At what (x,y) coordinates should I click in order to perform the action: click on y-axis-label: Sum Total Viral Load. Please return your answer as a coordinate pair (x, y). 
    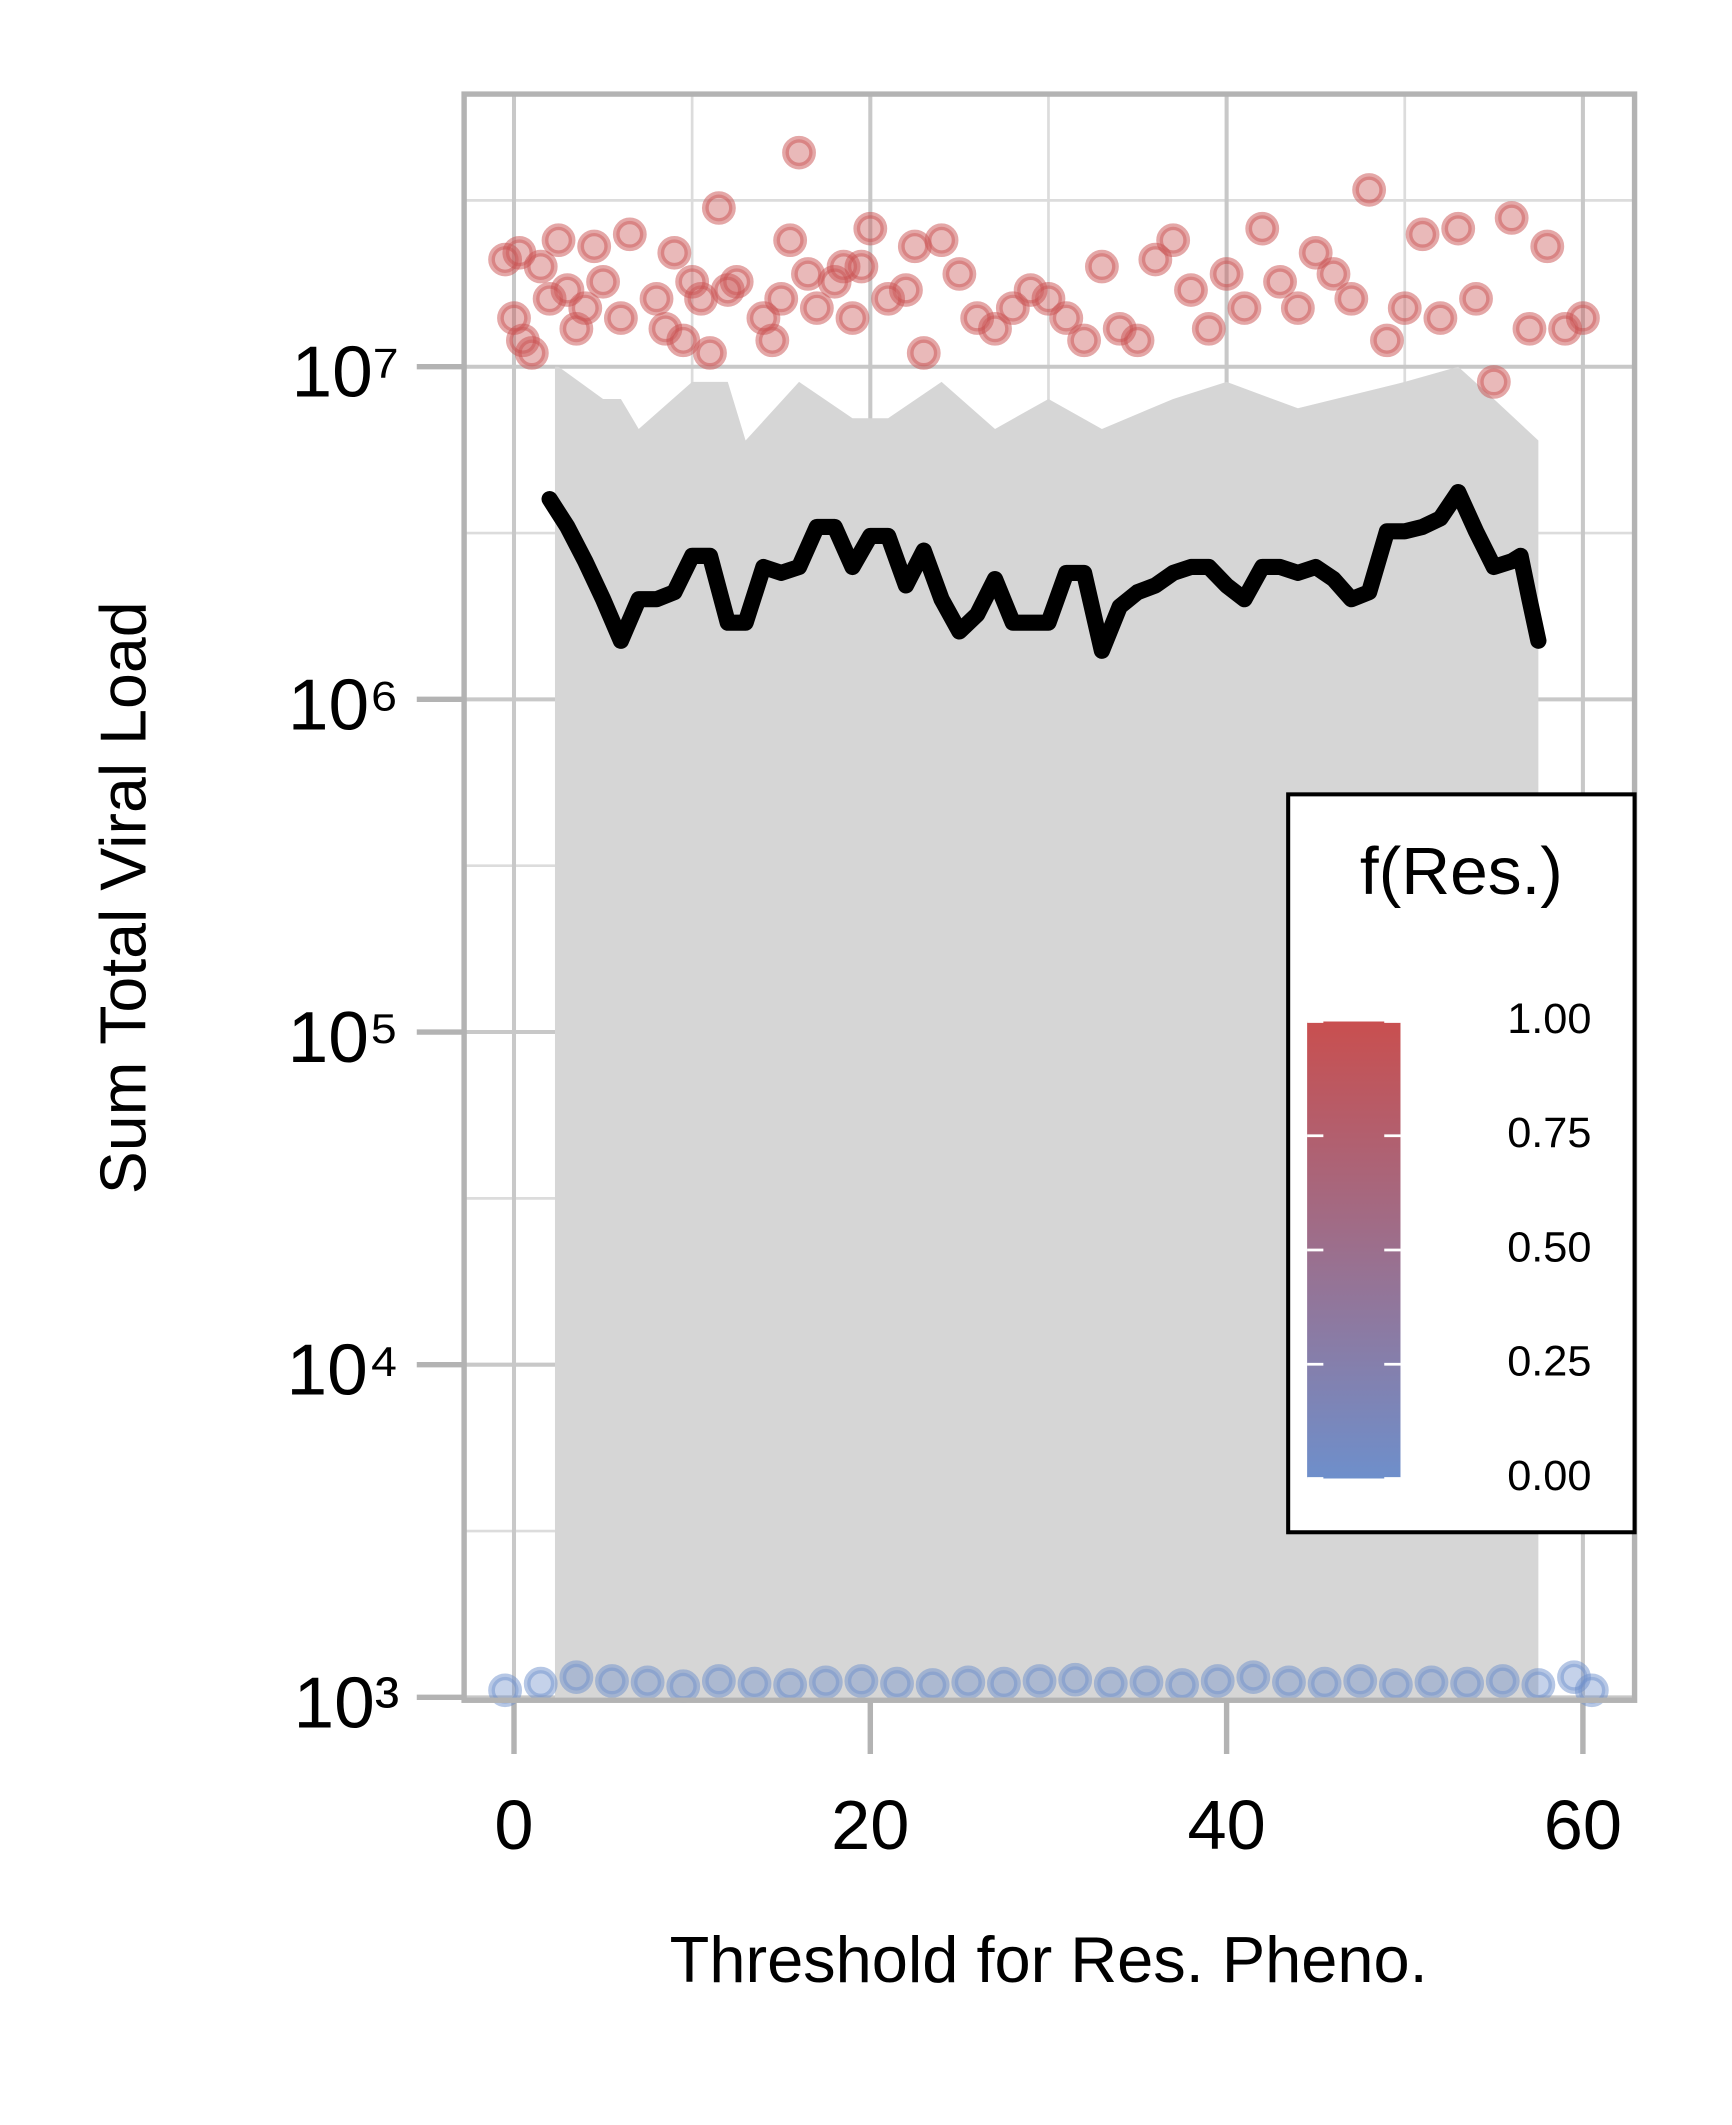
    Looking at the image, I should click on (123, 897).